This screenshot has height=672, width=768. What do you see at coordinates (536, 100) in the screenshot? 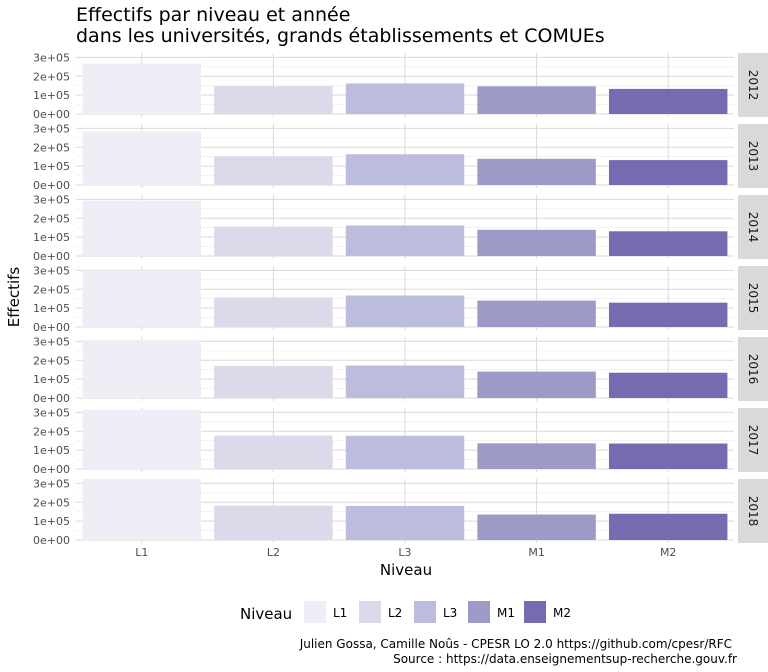
I see `bar-2012-M1` at bounding box center [536, 100].